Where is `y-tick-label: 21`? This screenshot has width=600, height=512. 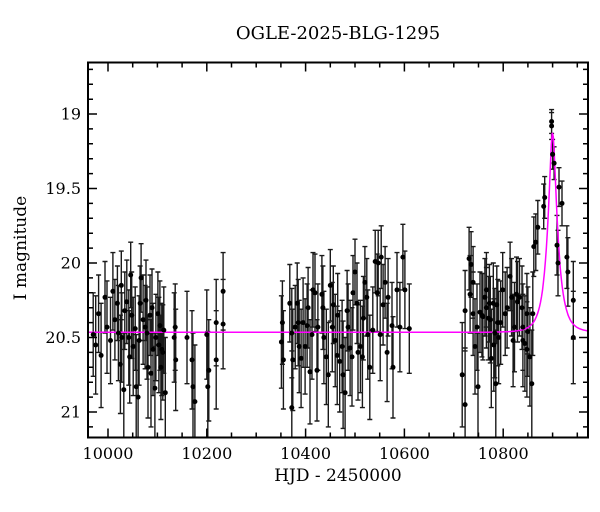
y-tick-label: 21 is located at coordinates (71, 412).